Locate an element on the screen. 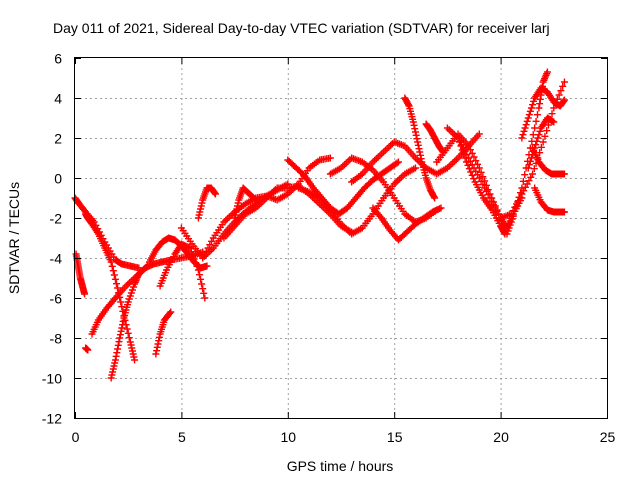 The image size is (640, 480). y-tick-label: 2 is located at coordinates (58, 139).